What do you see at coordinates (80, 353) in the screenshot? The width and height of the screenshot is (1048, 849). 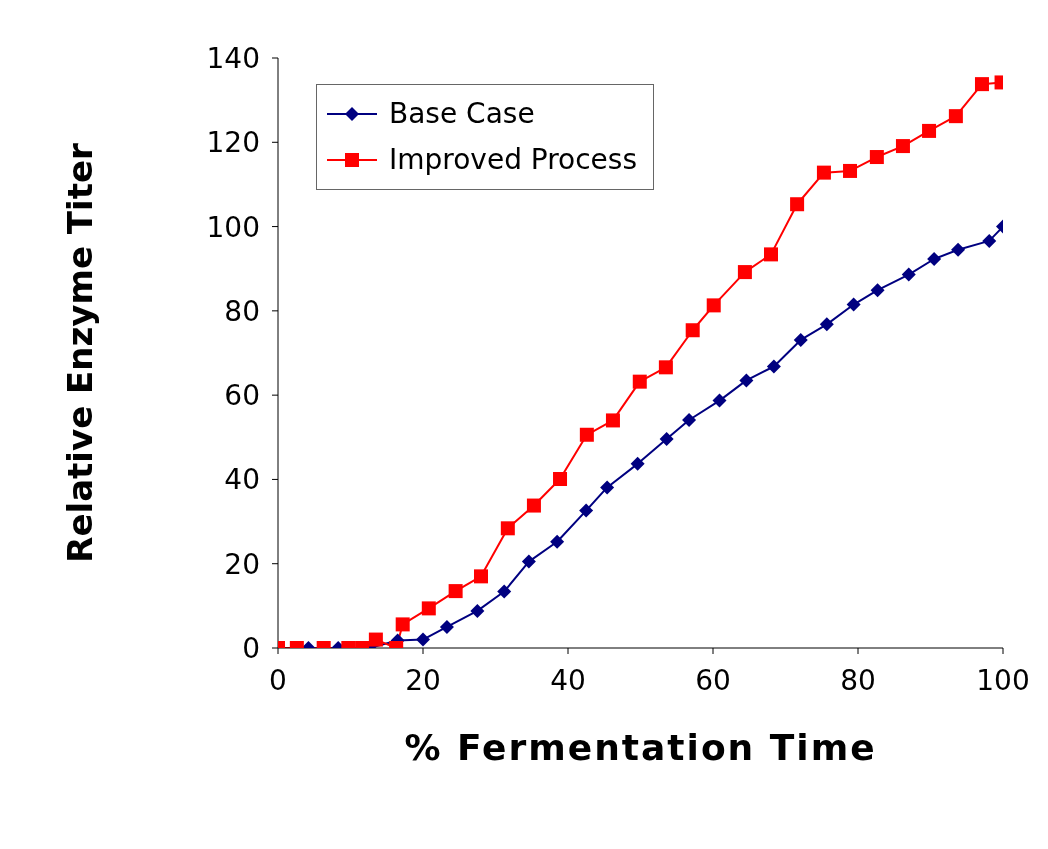 I see `y-axis-title: Relative Enzyme Titer` at bounding box center [80, 353].